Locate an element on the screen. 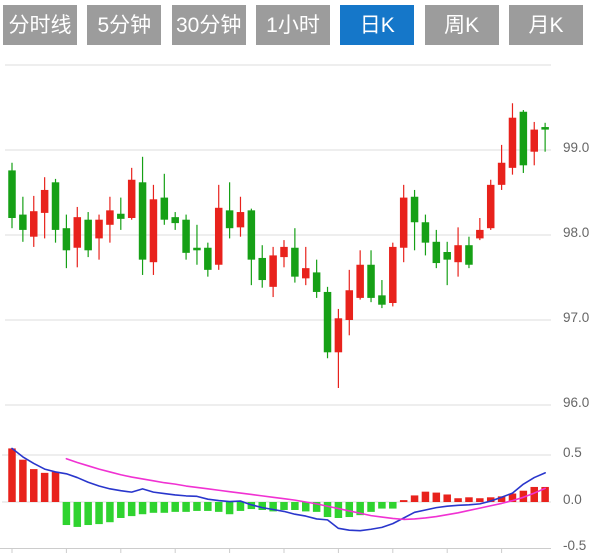 The width and height of the screenshot is (601, 555). tab-timeline: 分时线 is located at coordinates (40, 25).